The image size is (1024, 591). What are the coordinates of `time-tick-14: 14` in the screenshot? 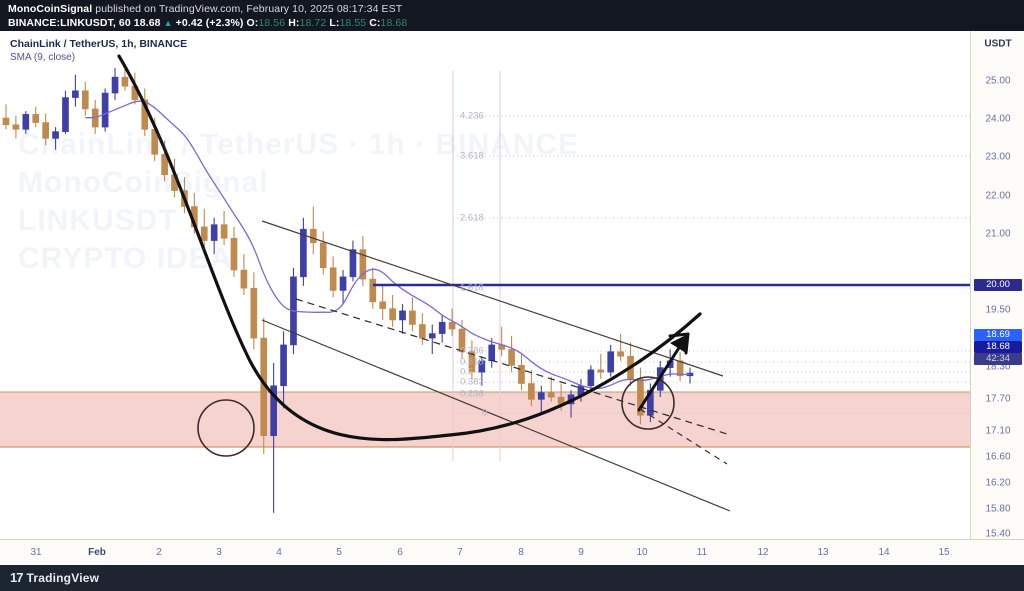 It's located at (884, 552).